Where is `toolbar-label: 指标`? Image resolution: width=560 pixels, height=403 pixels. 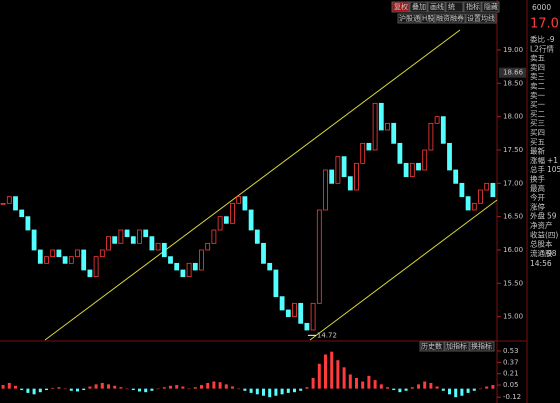 toolbar-label: 指标 is located at coordinates (473, 6).